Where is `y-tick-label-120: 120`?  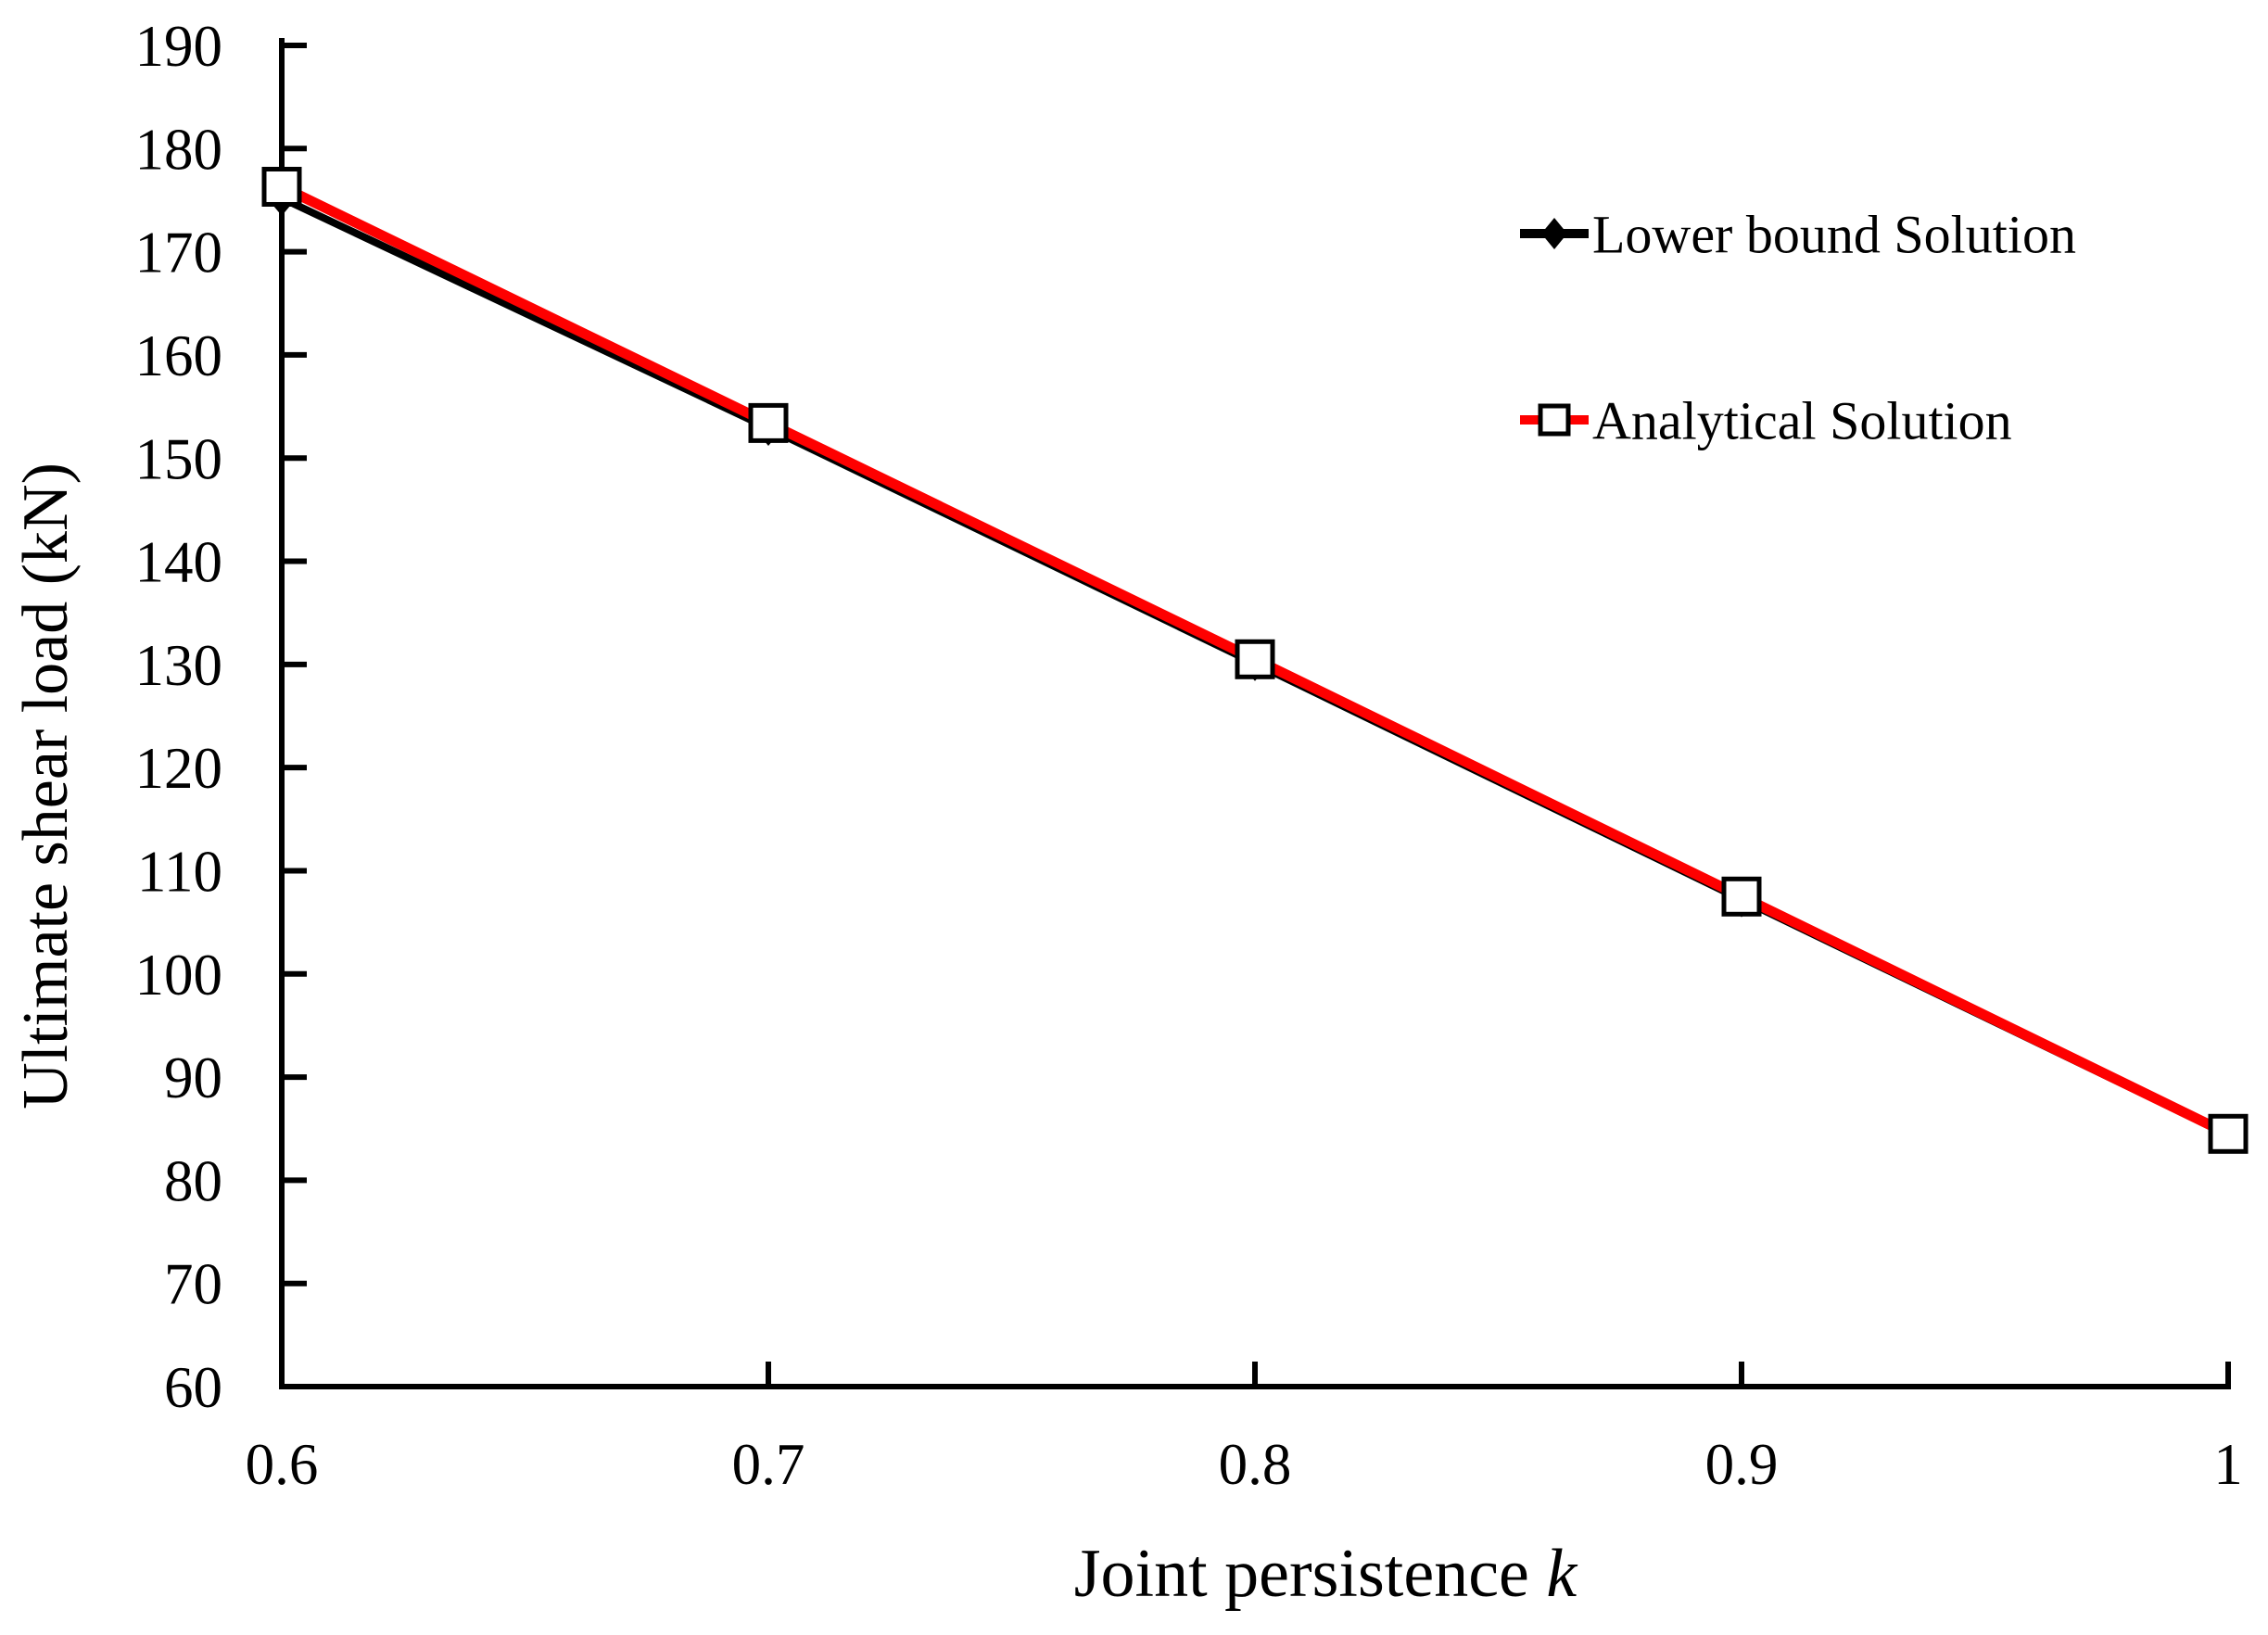 y-tick-label-120: 120 is located at coordinates (179, 769).